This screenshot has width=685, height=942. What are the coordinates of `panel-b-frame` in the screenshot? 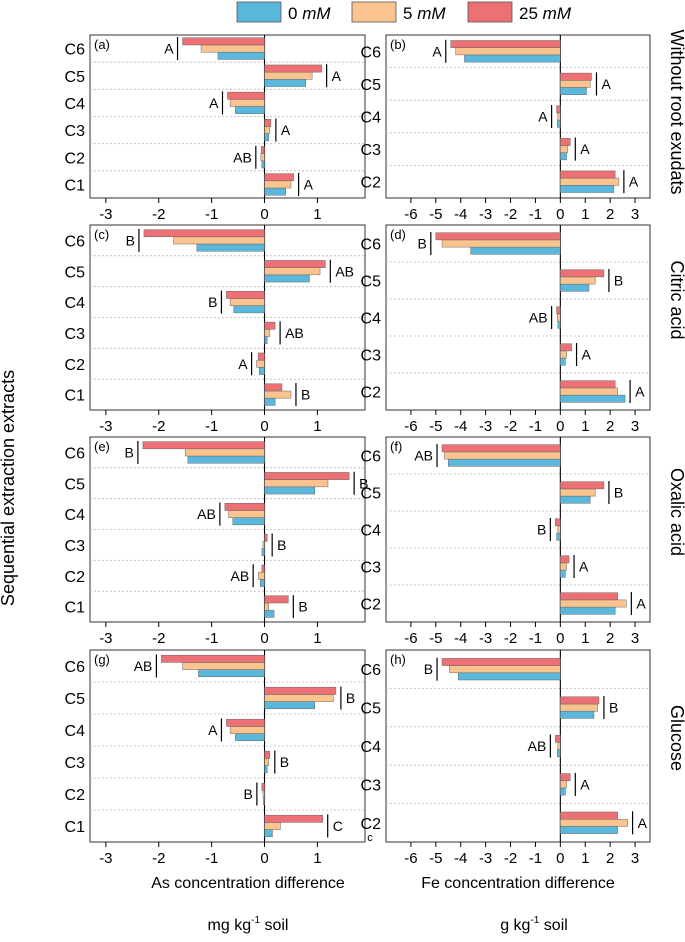 It's located at (518, 116).